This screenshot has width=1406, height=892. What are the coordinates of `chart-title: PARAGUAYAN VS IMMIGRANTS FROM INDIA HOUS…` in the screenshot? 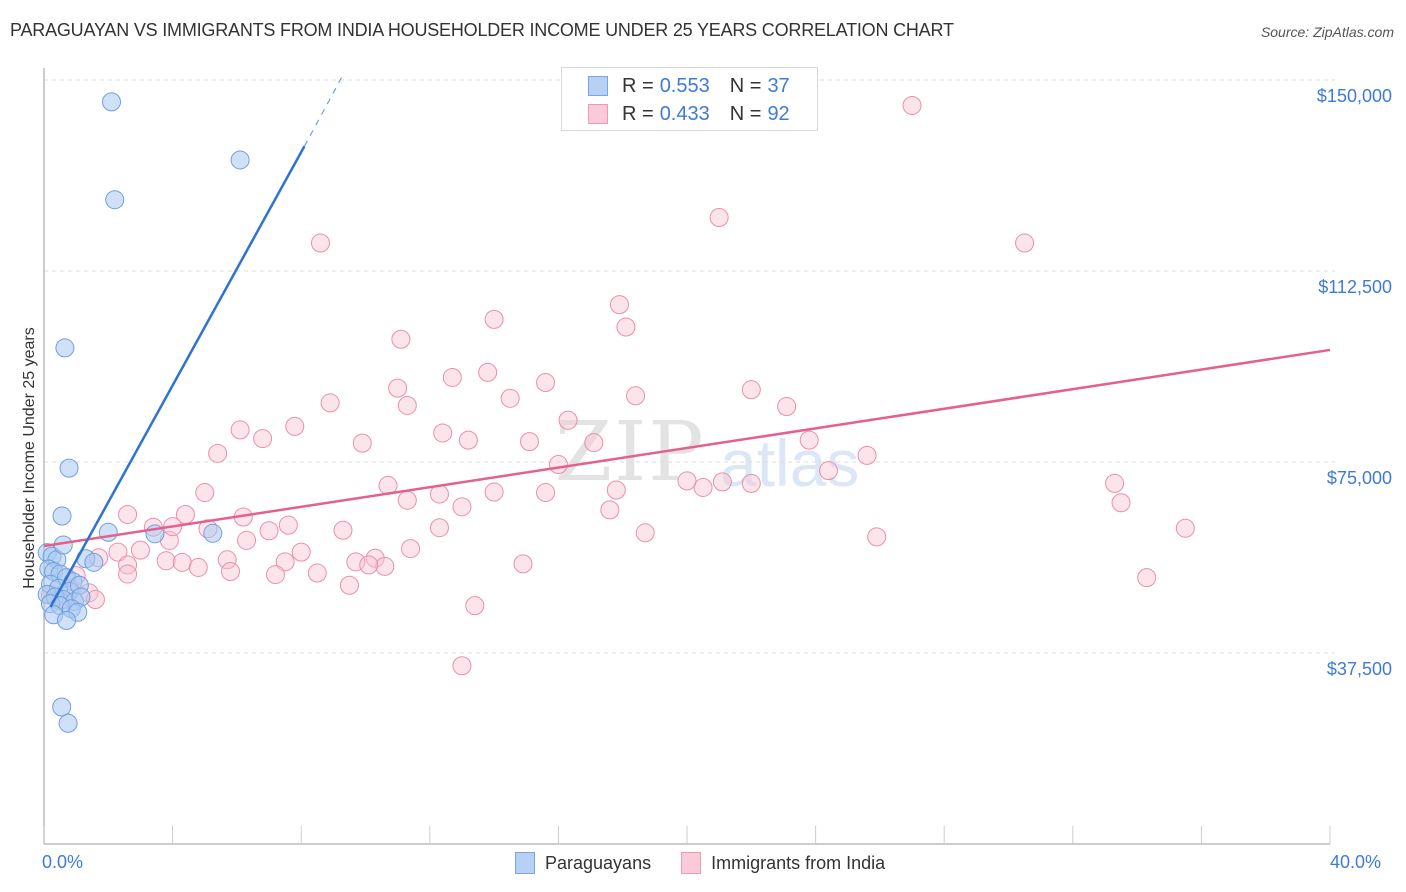 It's located at (482, 30).